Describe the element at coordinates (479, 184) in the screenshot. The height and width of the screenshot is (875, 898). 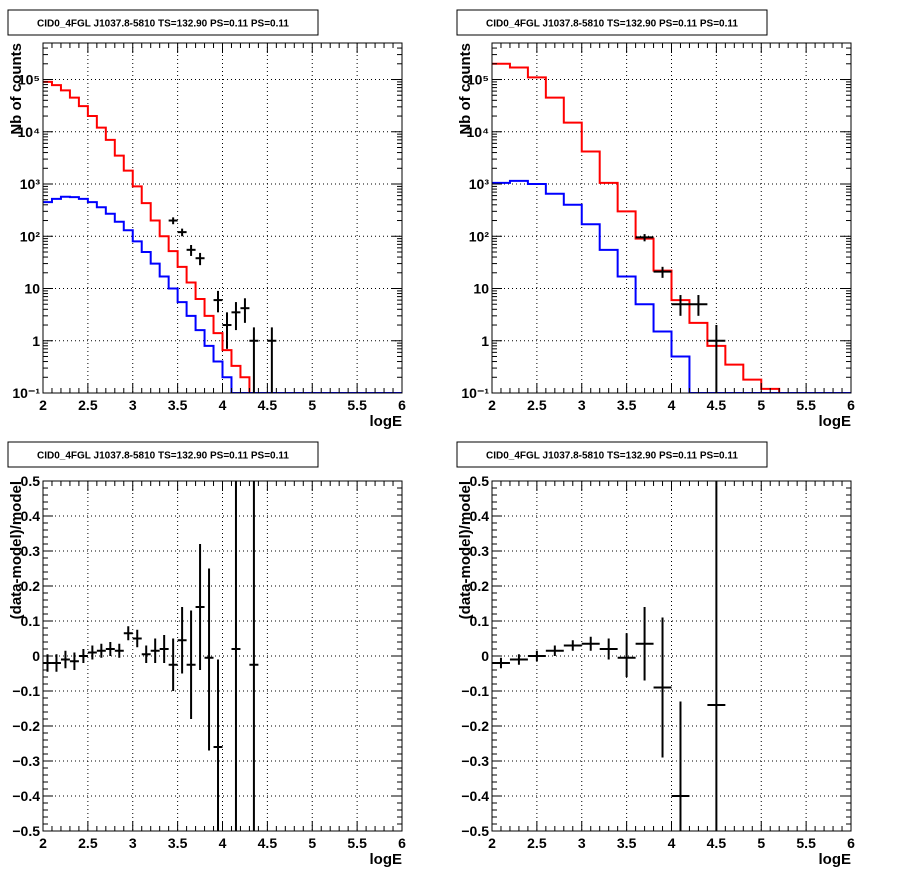
I see `y-tick-label: 10³` at that location.